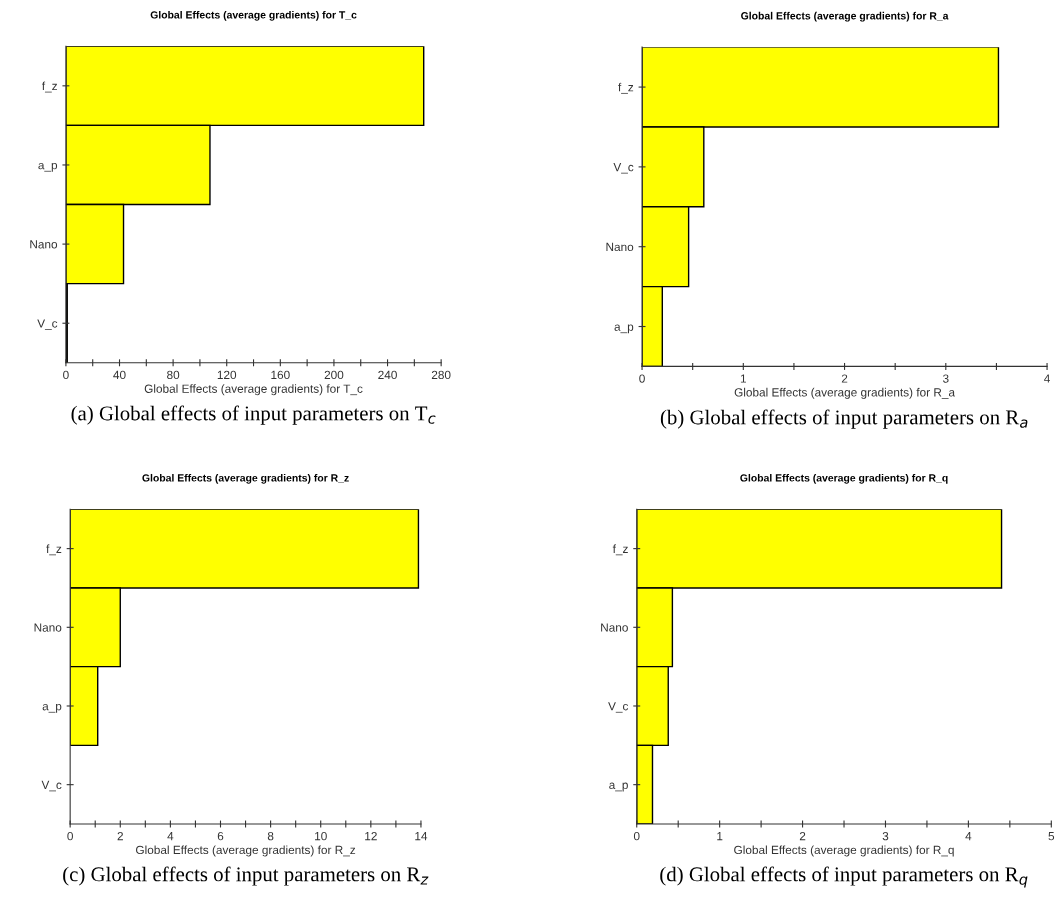 The image size is (1063, 907). Describe the element at coordinates (173, 375) in the screenshot. I see `x-tick-label: 80` at that location.